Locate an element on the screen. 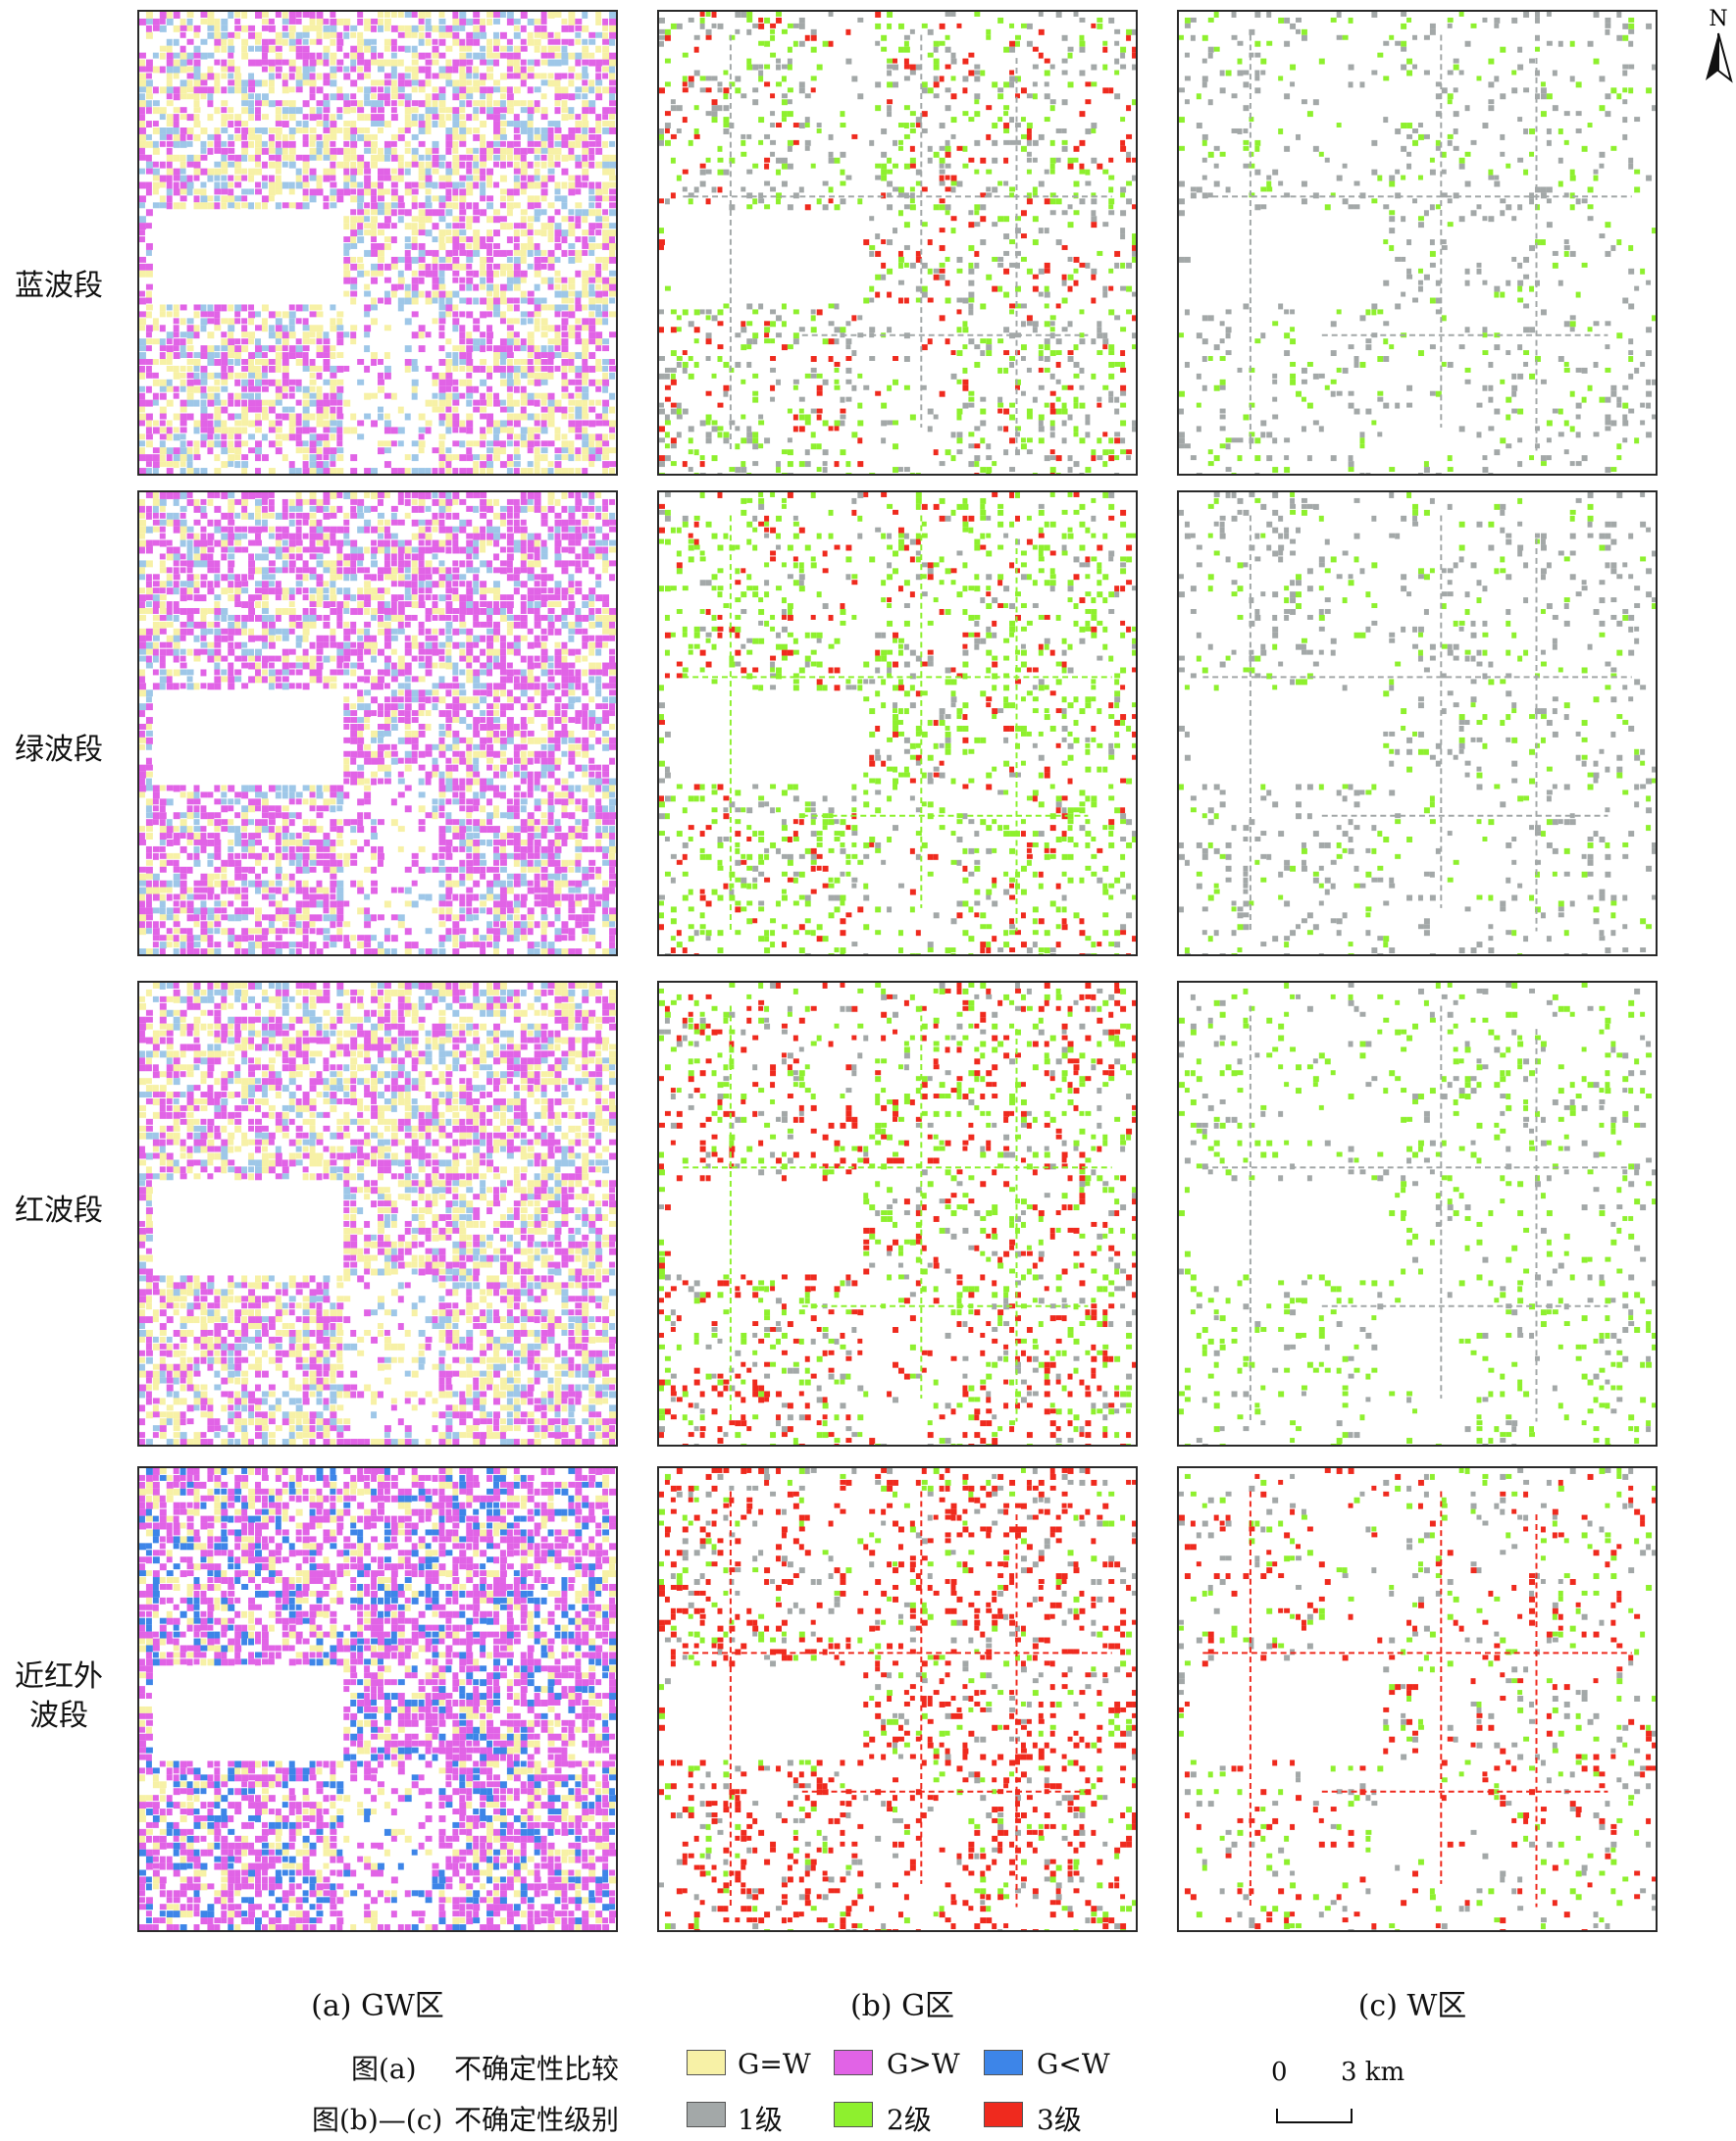 The image size is (1736, 2141). map-panel-gw-green is located at coordinates (378, 723).